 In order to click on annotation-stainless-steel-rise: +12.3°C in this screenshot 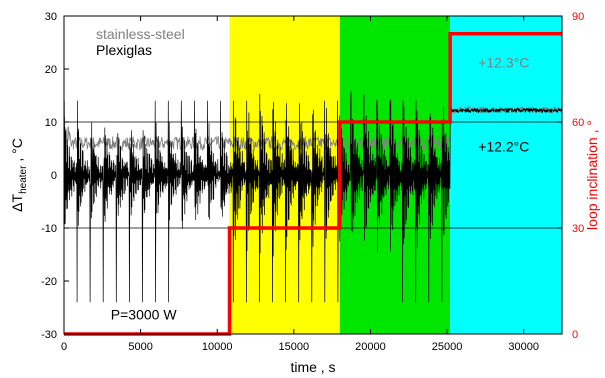, I will do `click(503, 62)`.